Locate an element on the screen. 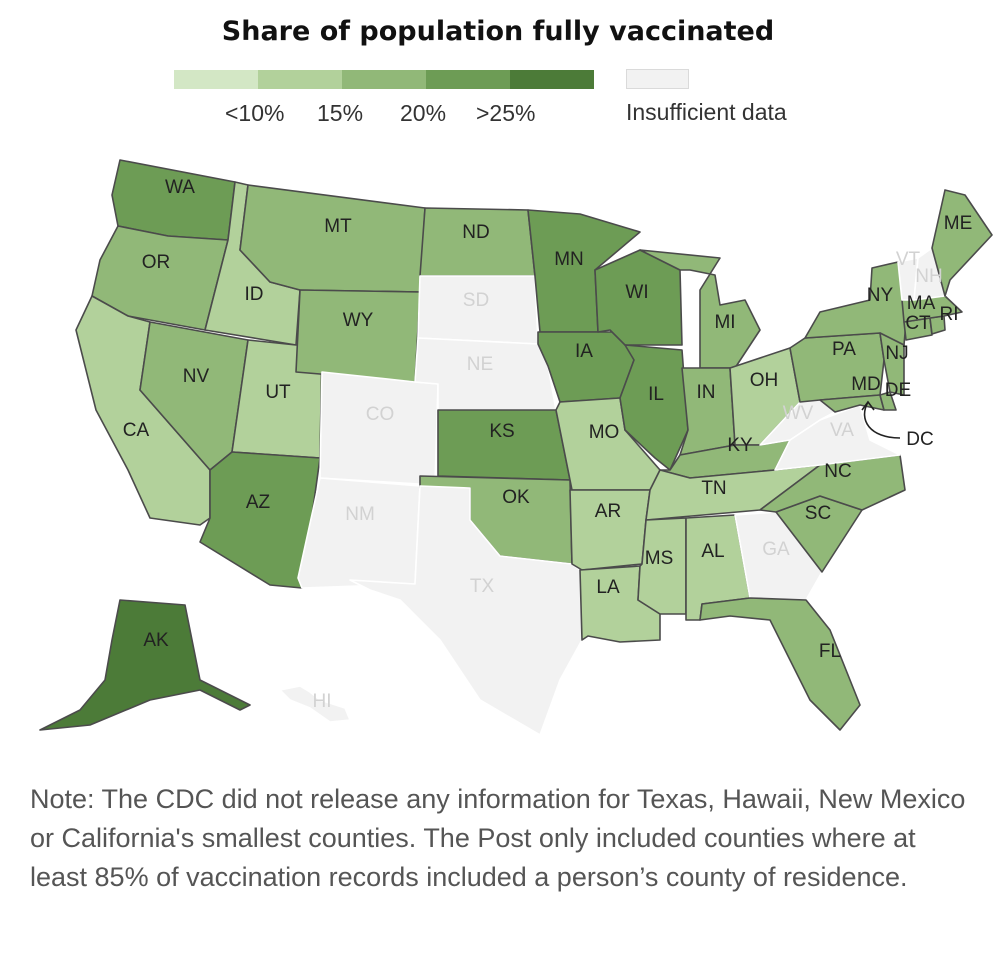 This screenshot has height=962, width=996. state-label-ne: NE is located at coordinates (480, 364).